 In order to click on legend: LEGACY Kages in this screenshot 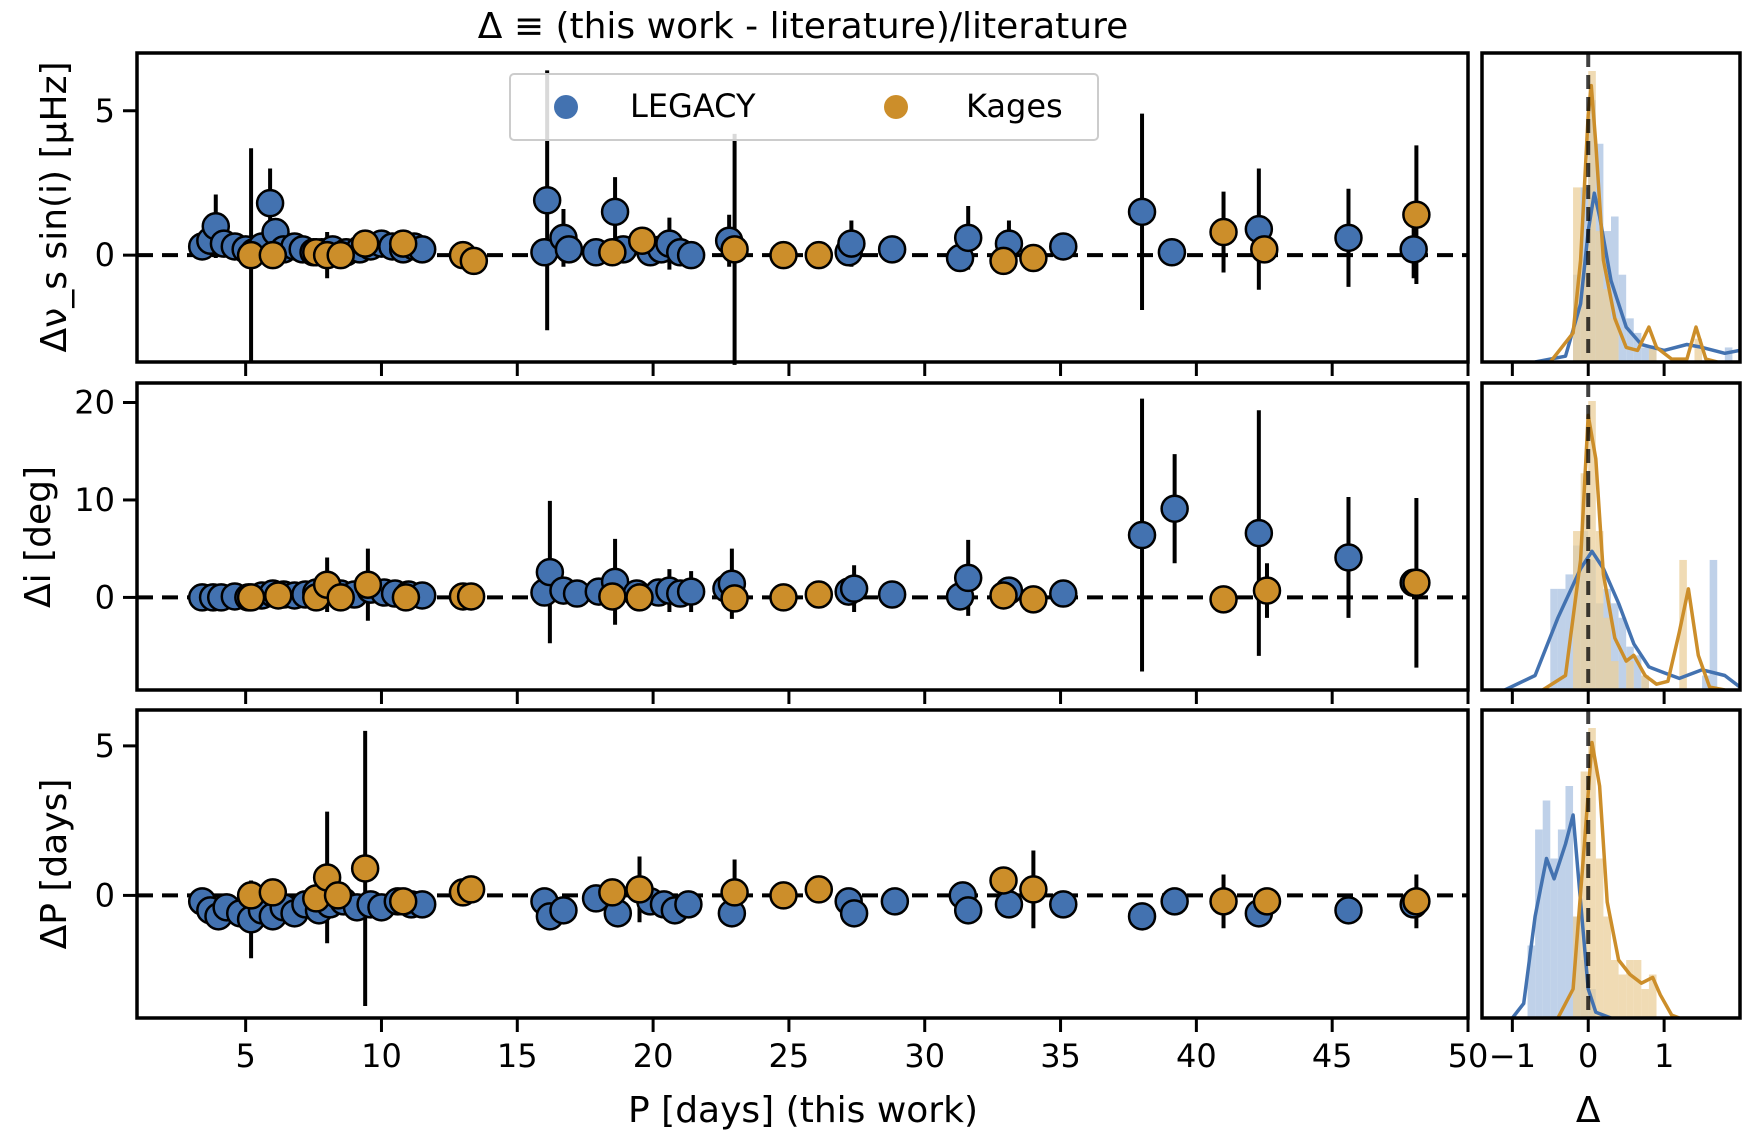, I will do `click(804, 107)`.